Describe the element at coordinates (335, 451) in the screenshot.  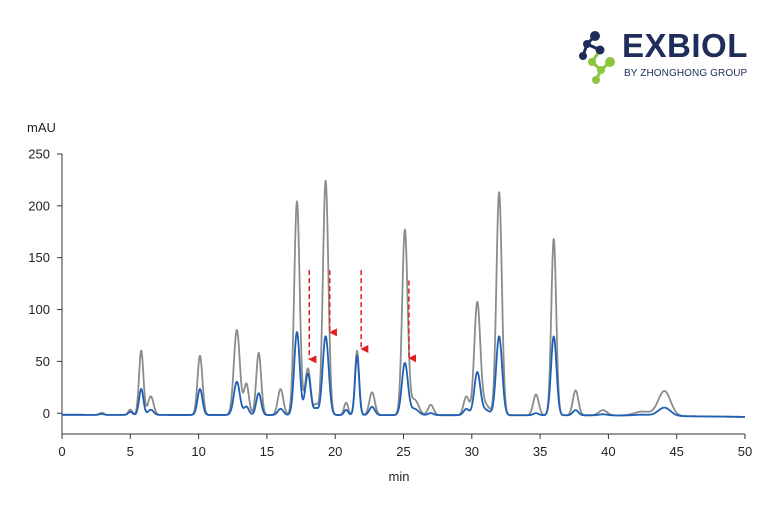
I see `x-tick-label: 20` at that location.